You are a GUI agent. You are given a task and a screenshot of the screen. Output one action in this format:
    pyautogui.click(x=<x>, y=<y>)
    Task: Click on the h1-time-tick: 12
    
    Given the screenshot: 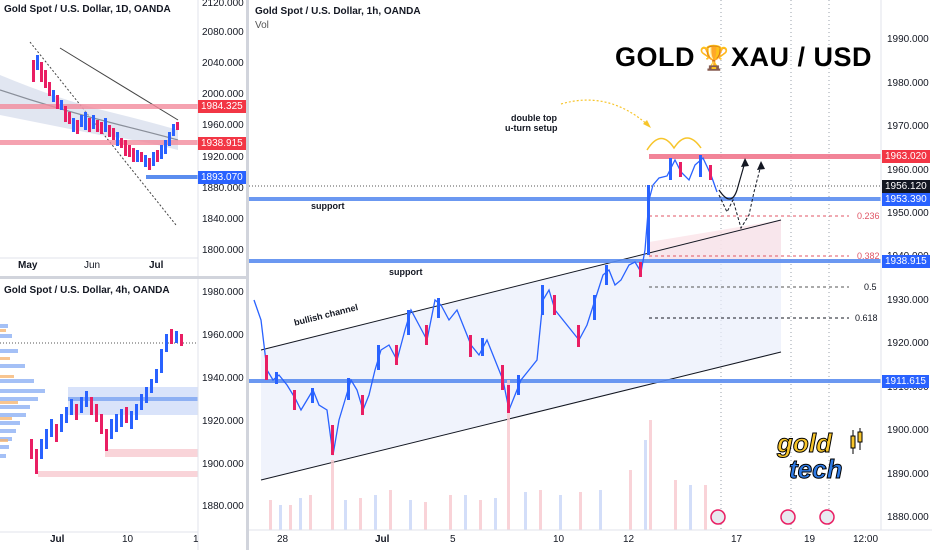 What is the action you would take?
    pyautogui.click(x=629, y=539)
    